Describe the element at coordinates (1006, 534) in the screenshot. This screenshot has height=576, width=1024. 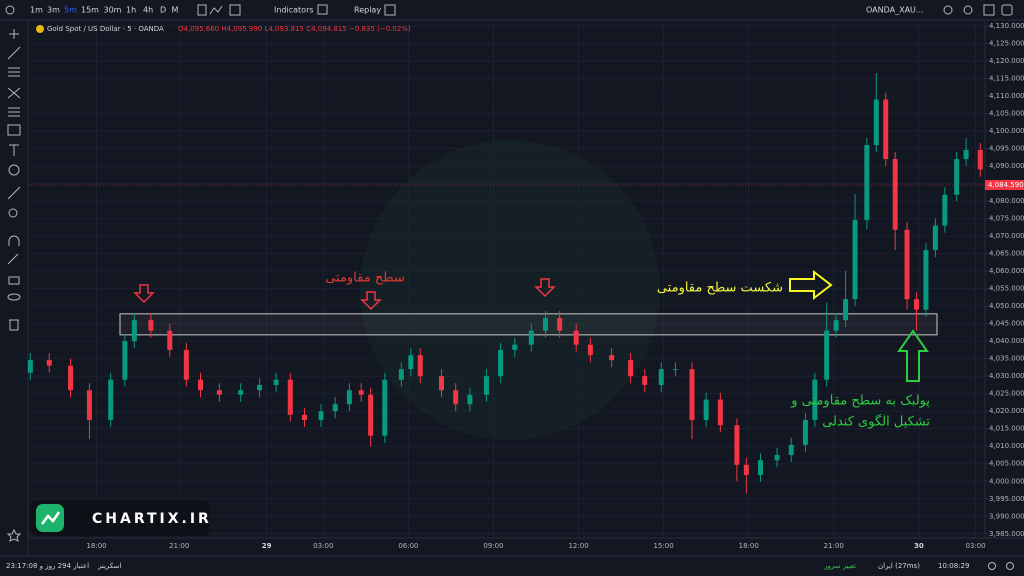
I see `y-tick-label: 3,985.000` at that location.